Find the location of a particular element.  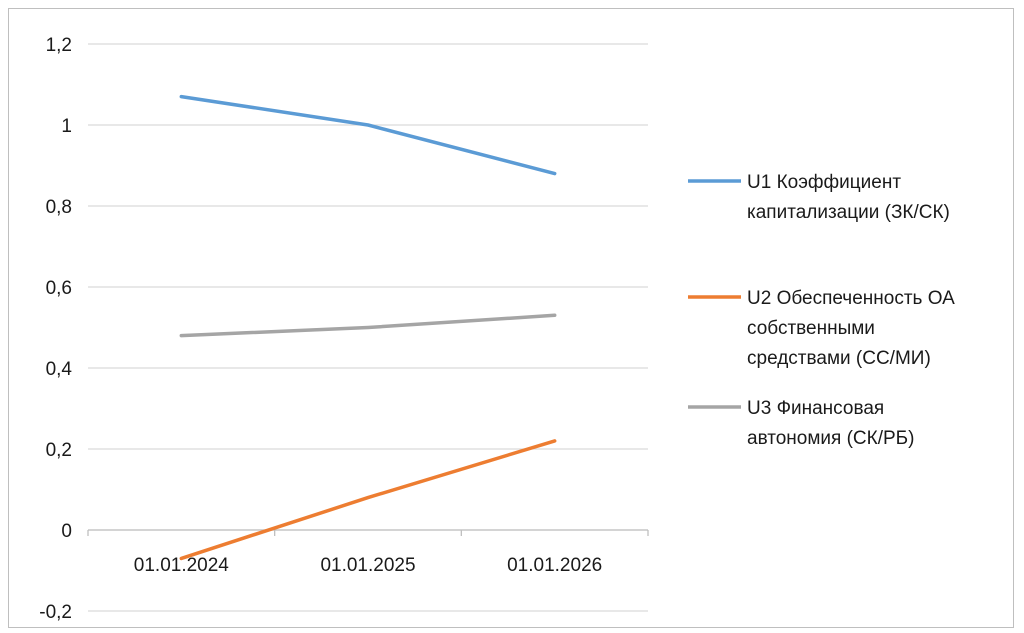

x-tick-label: 01.01.2025 is located at coordinates (367, 565).